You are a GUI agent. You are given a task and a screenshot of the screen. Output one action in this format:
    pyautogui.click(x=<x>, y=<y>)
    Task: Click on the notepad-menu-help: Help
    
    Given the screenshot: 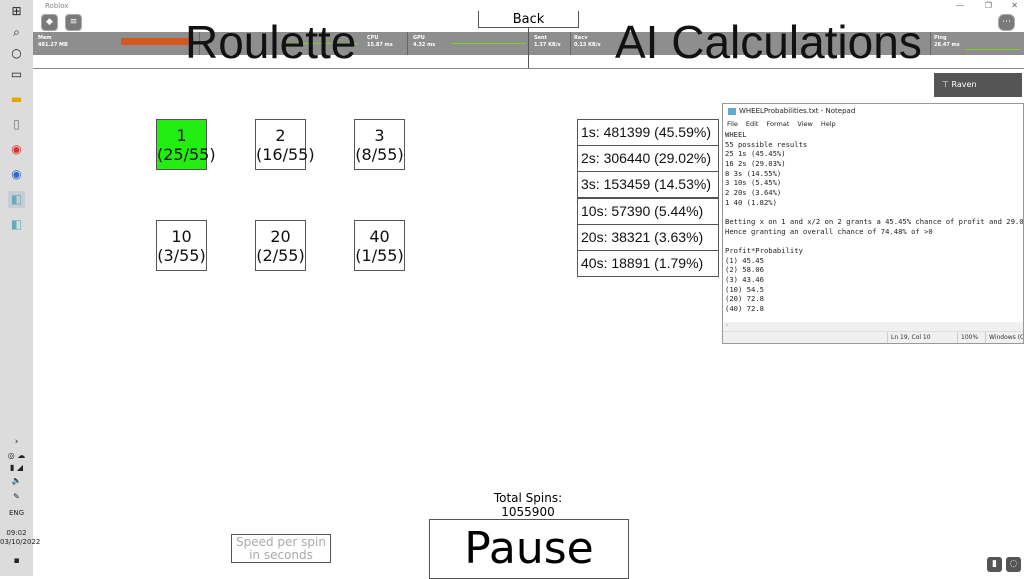 What is the action you would take?
    pyautogui.click(x=828, y=124)
    